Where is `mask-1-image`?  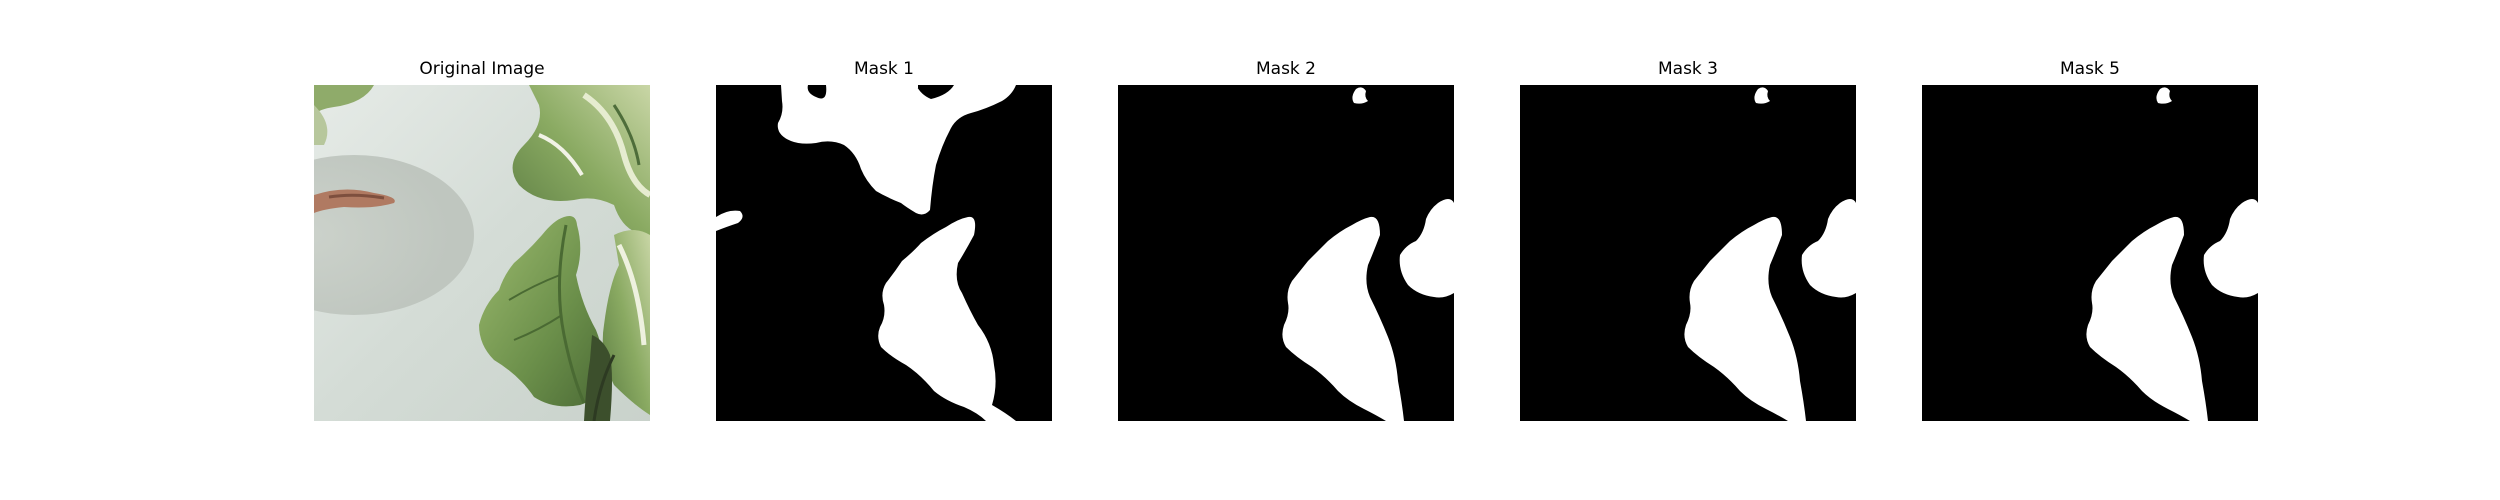 mask-1-image is located at coordinates (884, 253).